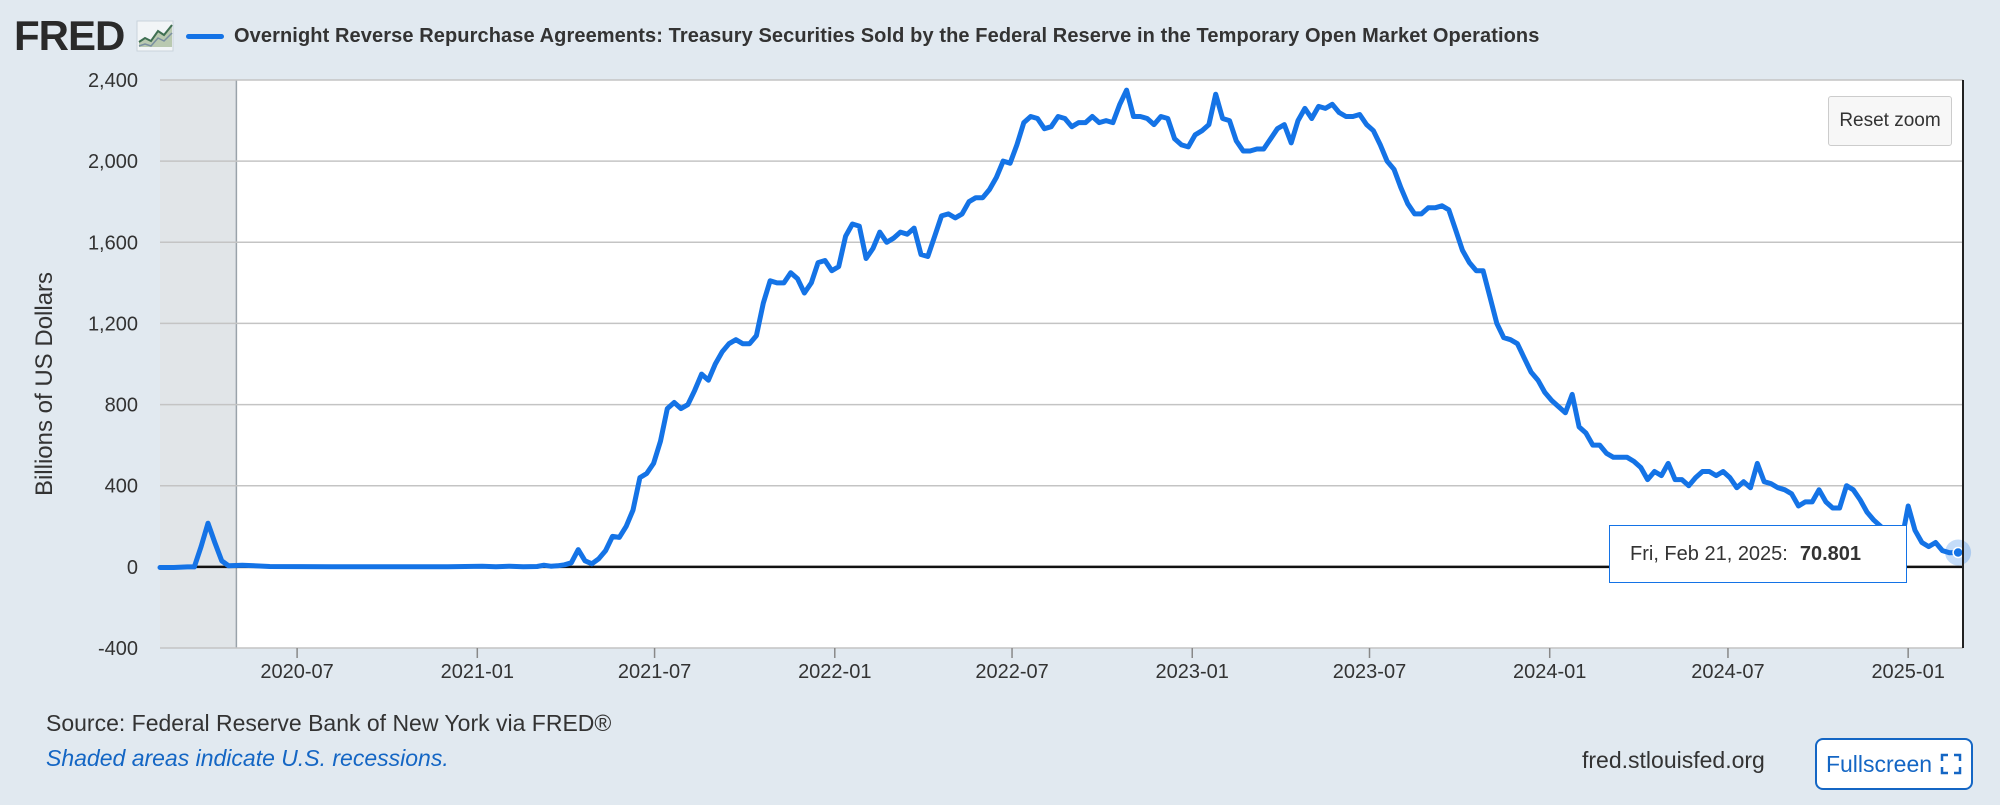 The image size is (2000, 805). Describe the element at coordinates (121, 406) in the screenshot. I see `y-tick-label: 800` at that location.